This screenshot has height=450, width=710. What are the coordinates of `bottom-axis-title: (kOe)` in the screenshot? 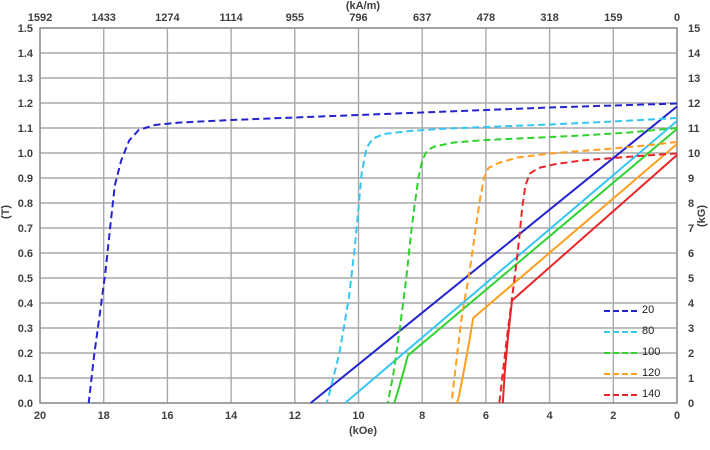 It's located at (363, 431).